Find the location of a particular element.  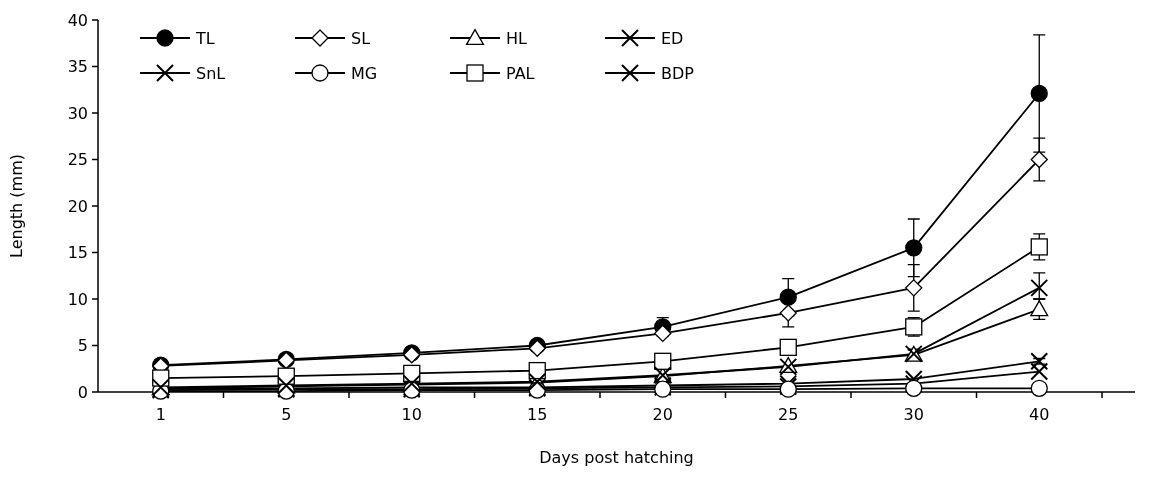

y-tick-label: 5 is located at coordinates (82, 346).